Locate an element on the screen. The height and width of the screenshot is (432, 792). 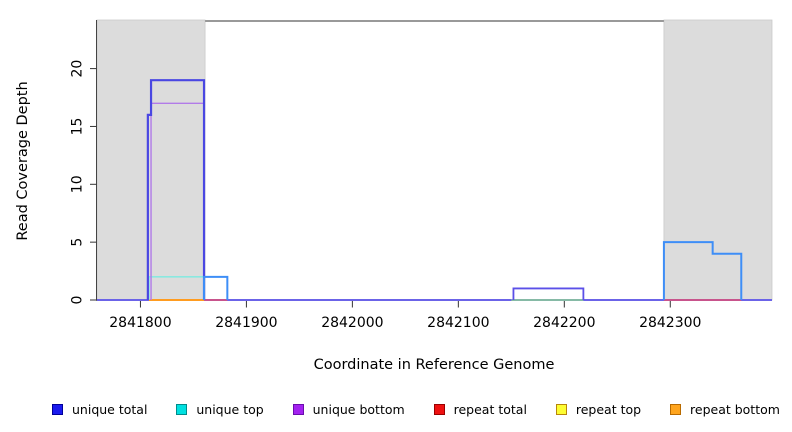
x-tick-label: 2842100 is located at coordinates (458, 323).